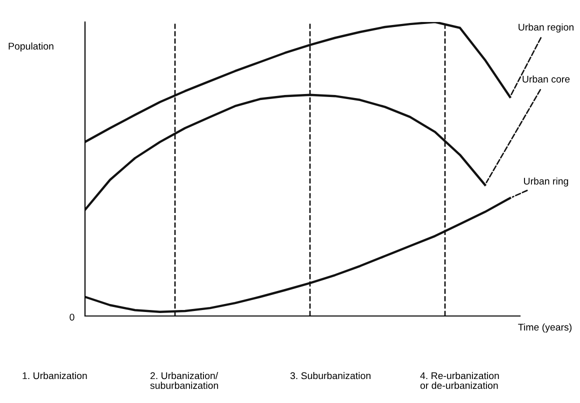  Describe the element at coordinates (31, 47) in the screenshot. I see `y-axis-title: Population` at that location.